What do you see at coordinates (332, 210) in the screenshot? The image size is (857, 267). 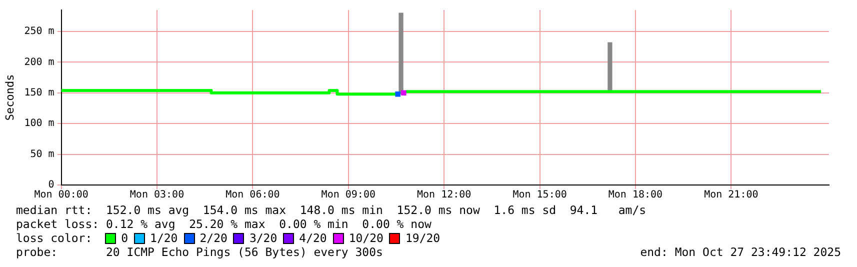 I see `text: median rtt: 152.0 ms avg 154.0 ms max 148.0 ms min 152.0 ms now 1.6 ms sd 94.1 am/s` at bounding box center [332, 210].